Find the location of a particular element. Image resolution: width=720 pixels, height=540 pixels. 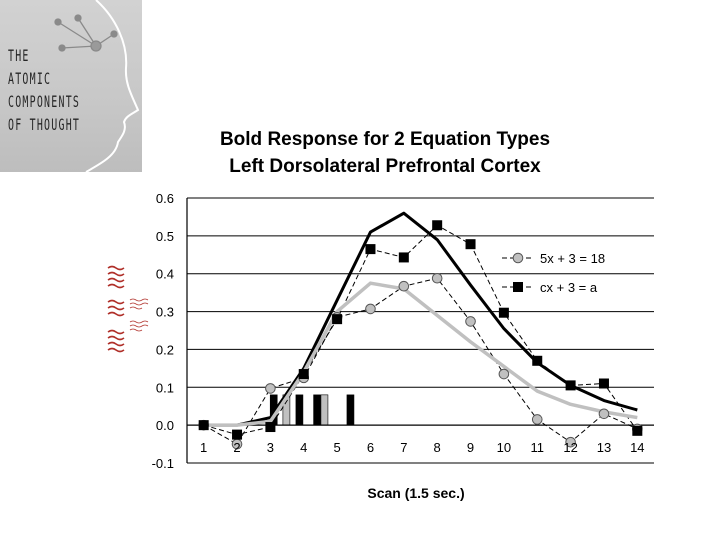

x-tick-label: 7 is located at coordinates (403, 447).